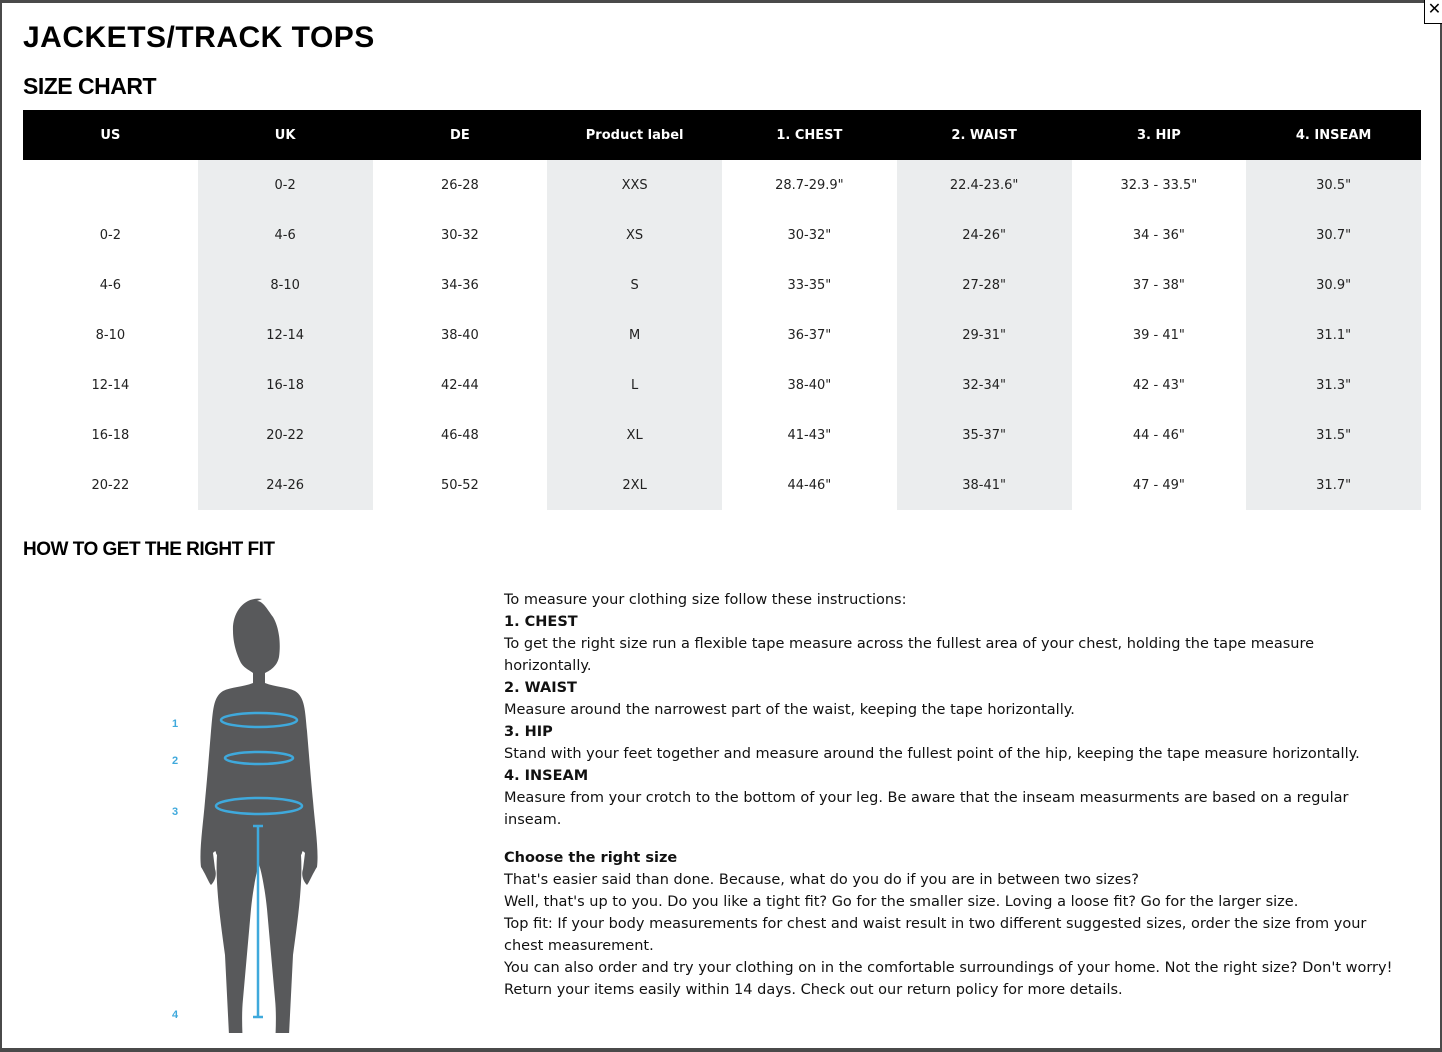 This screenshot has width=1442, height=1052. Describe the element at coordinates (984, 335) in the screenshot. I see `table-cell: 29-31"` at that location.